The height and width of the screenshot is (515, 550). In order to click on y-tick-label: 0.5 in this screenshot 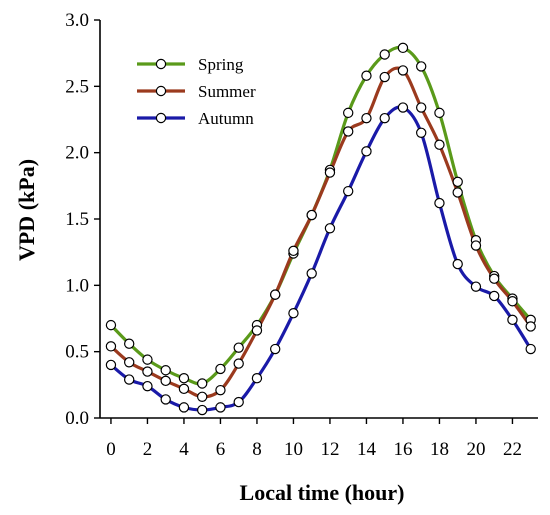, I will do `click(77, 352)`.